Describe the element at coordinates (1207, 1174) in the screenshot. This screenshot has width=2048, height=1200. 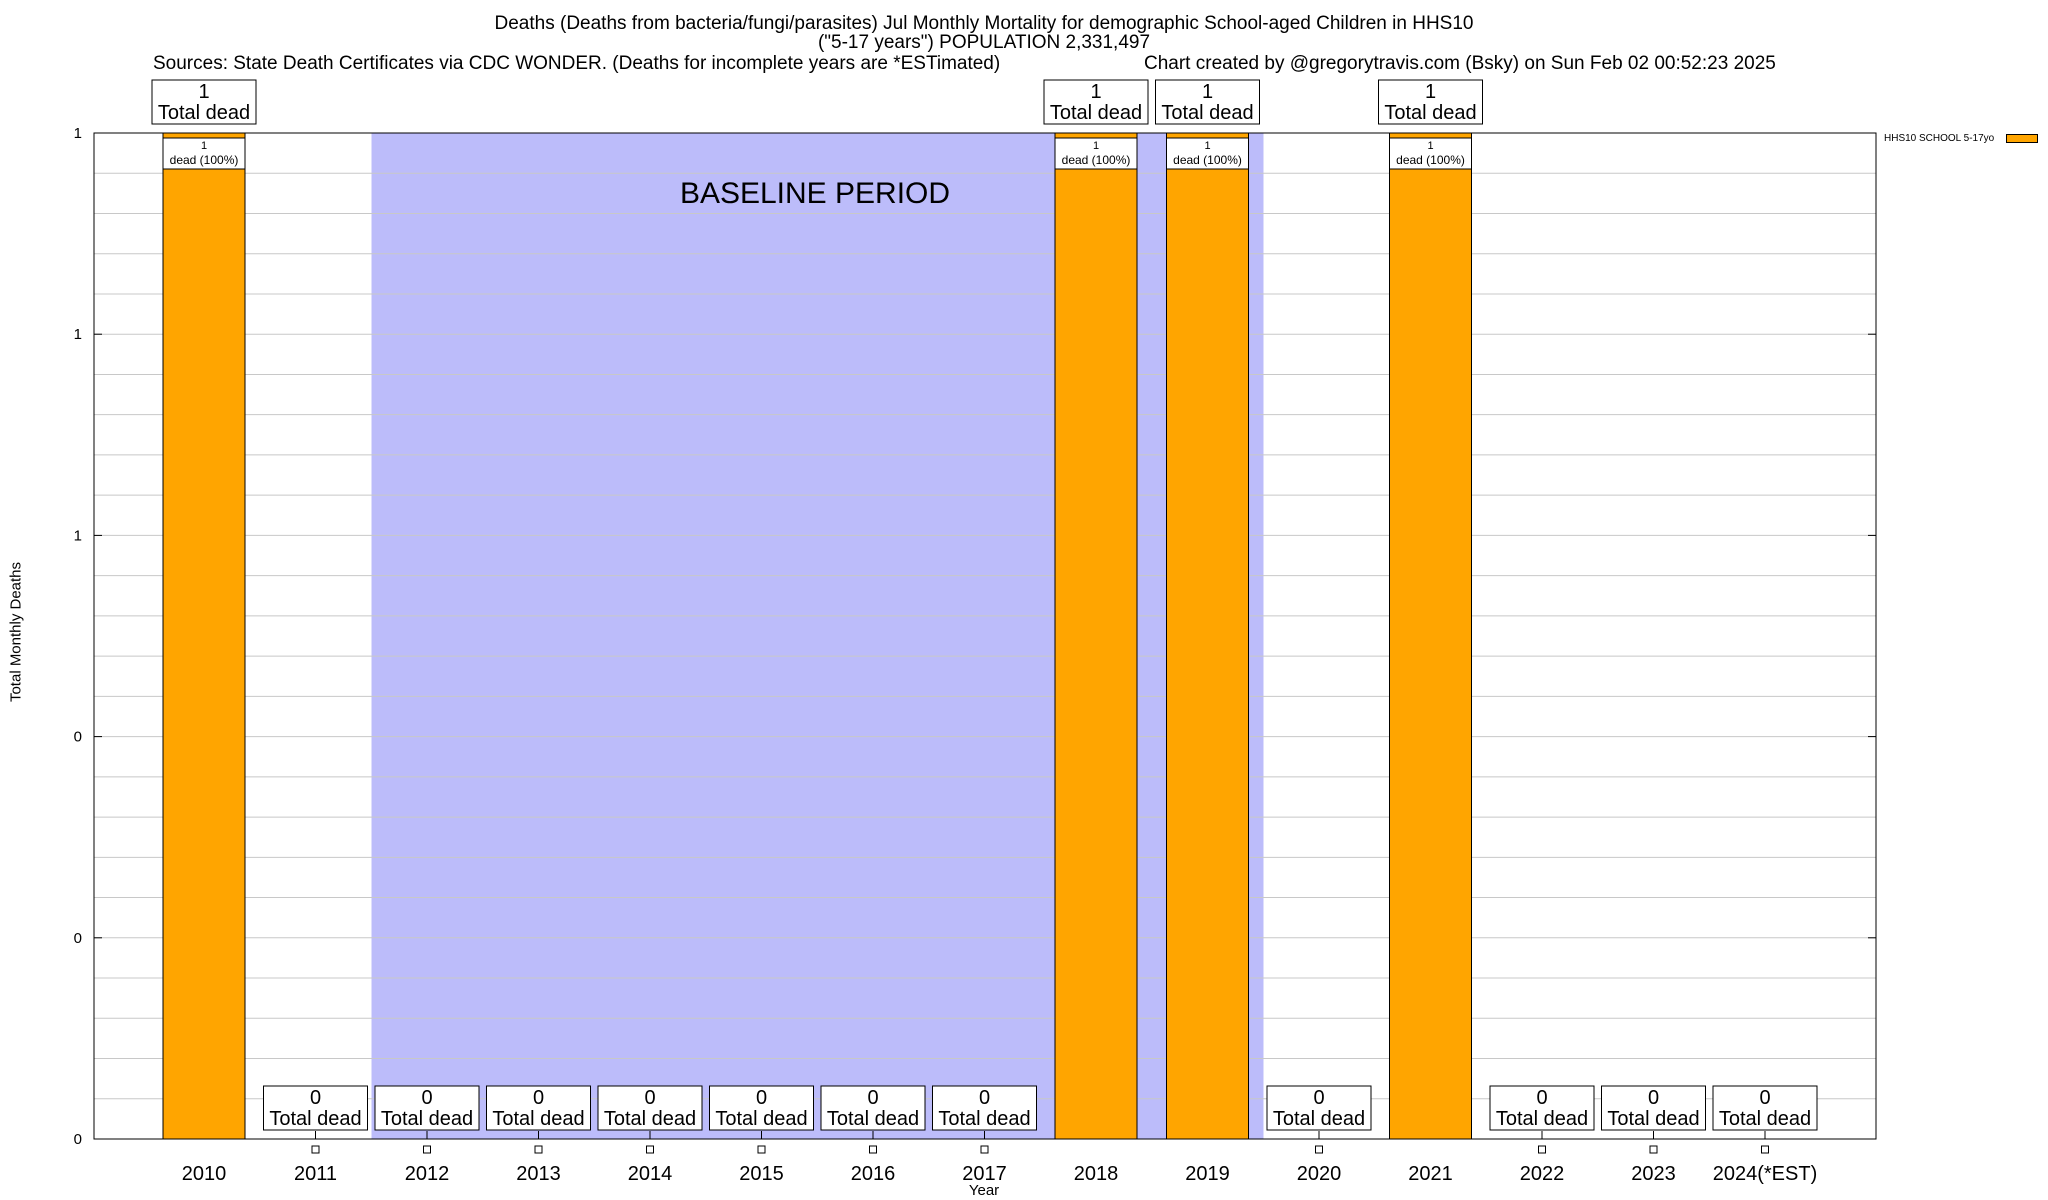
I see `x-tick-label: 2019` at that location.